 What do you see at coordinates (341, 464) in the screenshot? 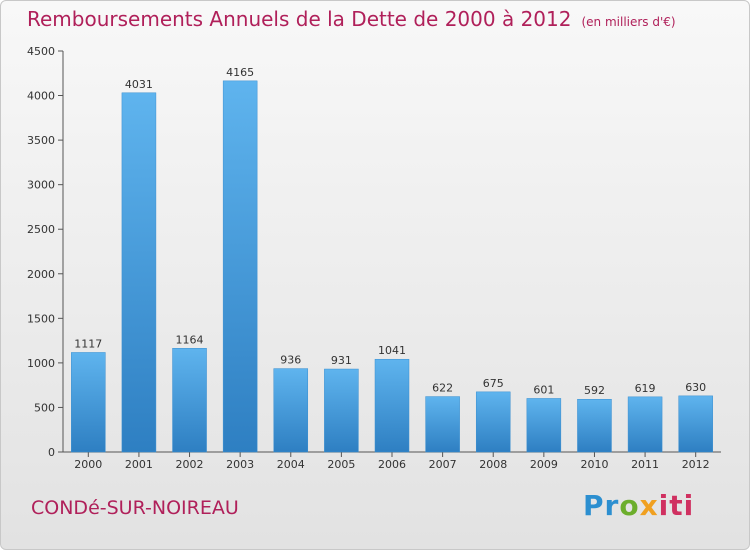
I see `x-tick-label: 2005` at bounding box center [341, 464].